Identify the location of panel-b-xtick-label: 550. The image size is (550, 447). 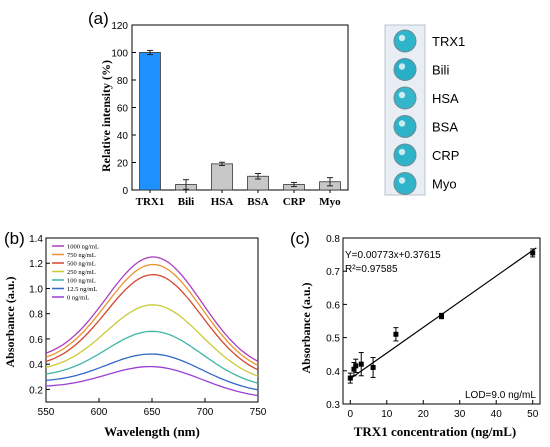
(46, 412).